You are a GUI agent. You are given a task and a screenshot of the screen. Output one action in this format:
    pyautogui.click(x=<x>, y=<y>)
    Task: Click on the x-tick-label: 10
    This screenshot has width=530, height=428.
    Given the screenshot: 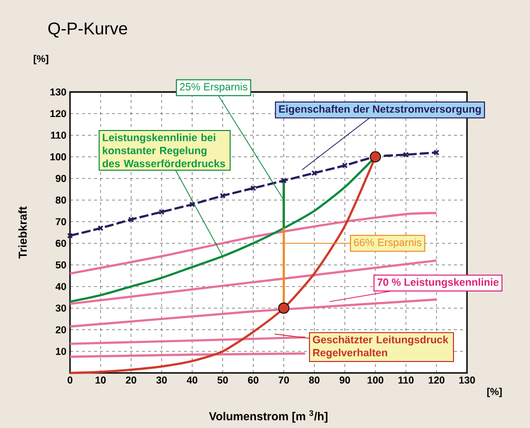 What is the action you would take?
    pyautogui.click(x=101, y=380)
    